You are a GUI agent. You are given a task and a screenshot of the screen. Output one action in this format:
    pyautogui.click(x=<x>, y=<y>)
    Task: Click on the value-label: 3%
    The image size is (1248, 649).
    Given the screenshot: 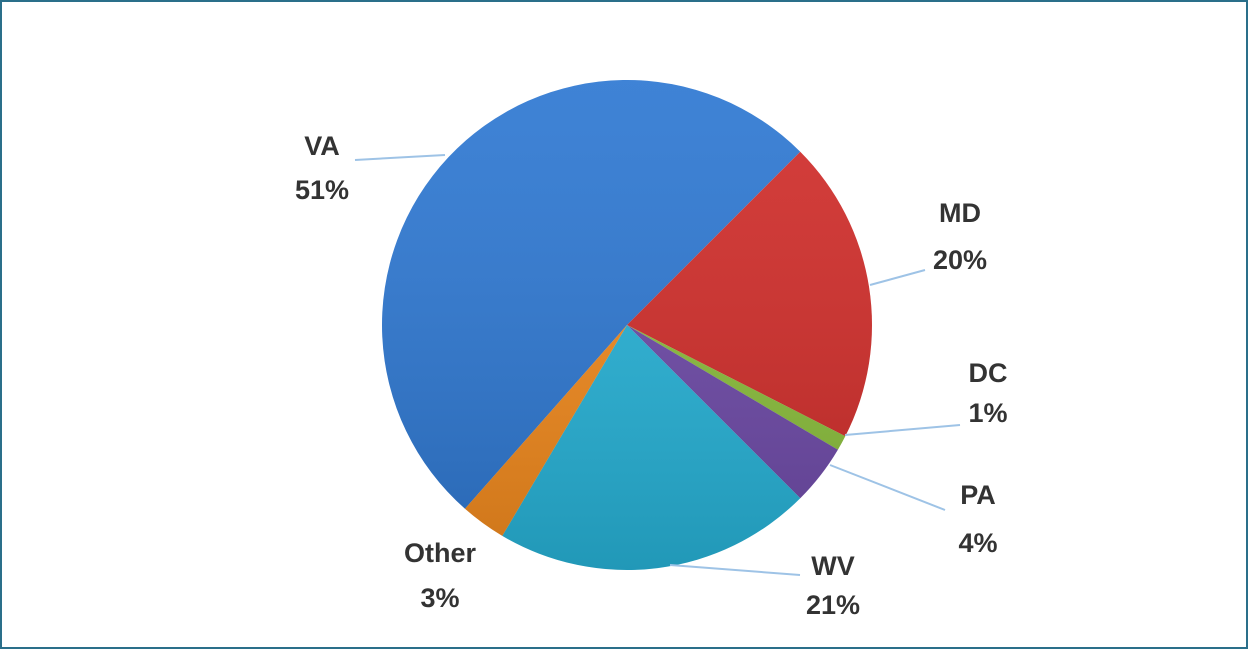 What is the action you would take?
    pyautogui.click(x=439, y=598)
    